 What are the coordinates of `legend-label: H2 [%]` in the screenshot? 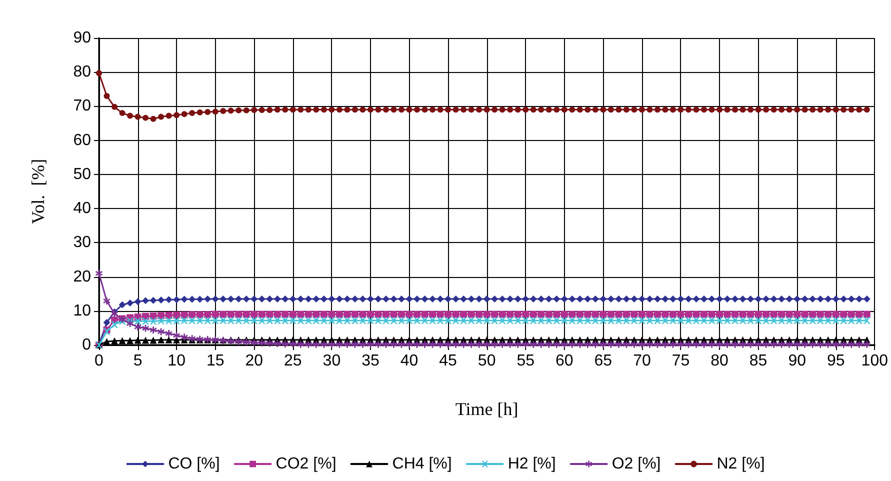 It's located at (532, 464).